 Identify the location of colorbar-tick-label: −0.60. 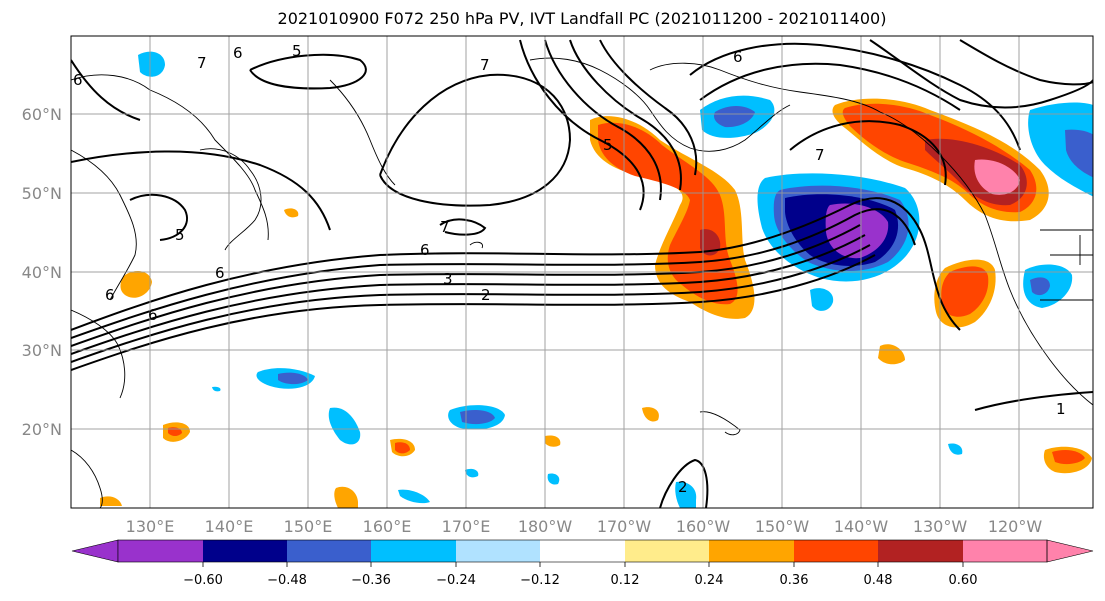
(203, 580).